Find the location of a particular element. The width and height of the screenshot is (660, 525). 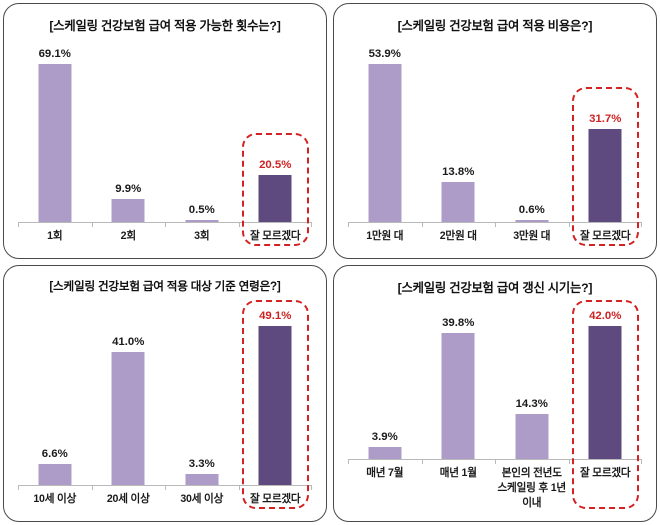

bar-group: 53.9% is located at coordinates (385, 130).